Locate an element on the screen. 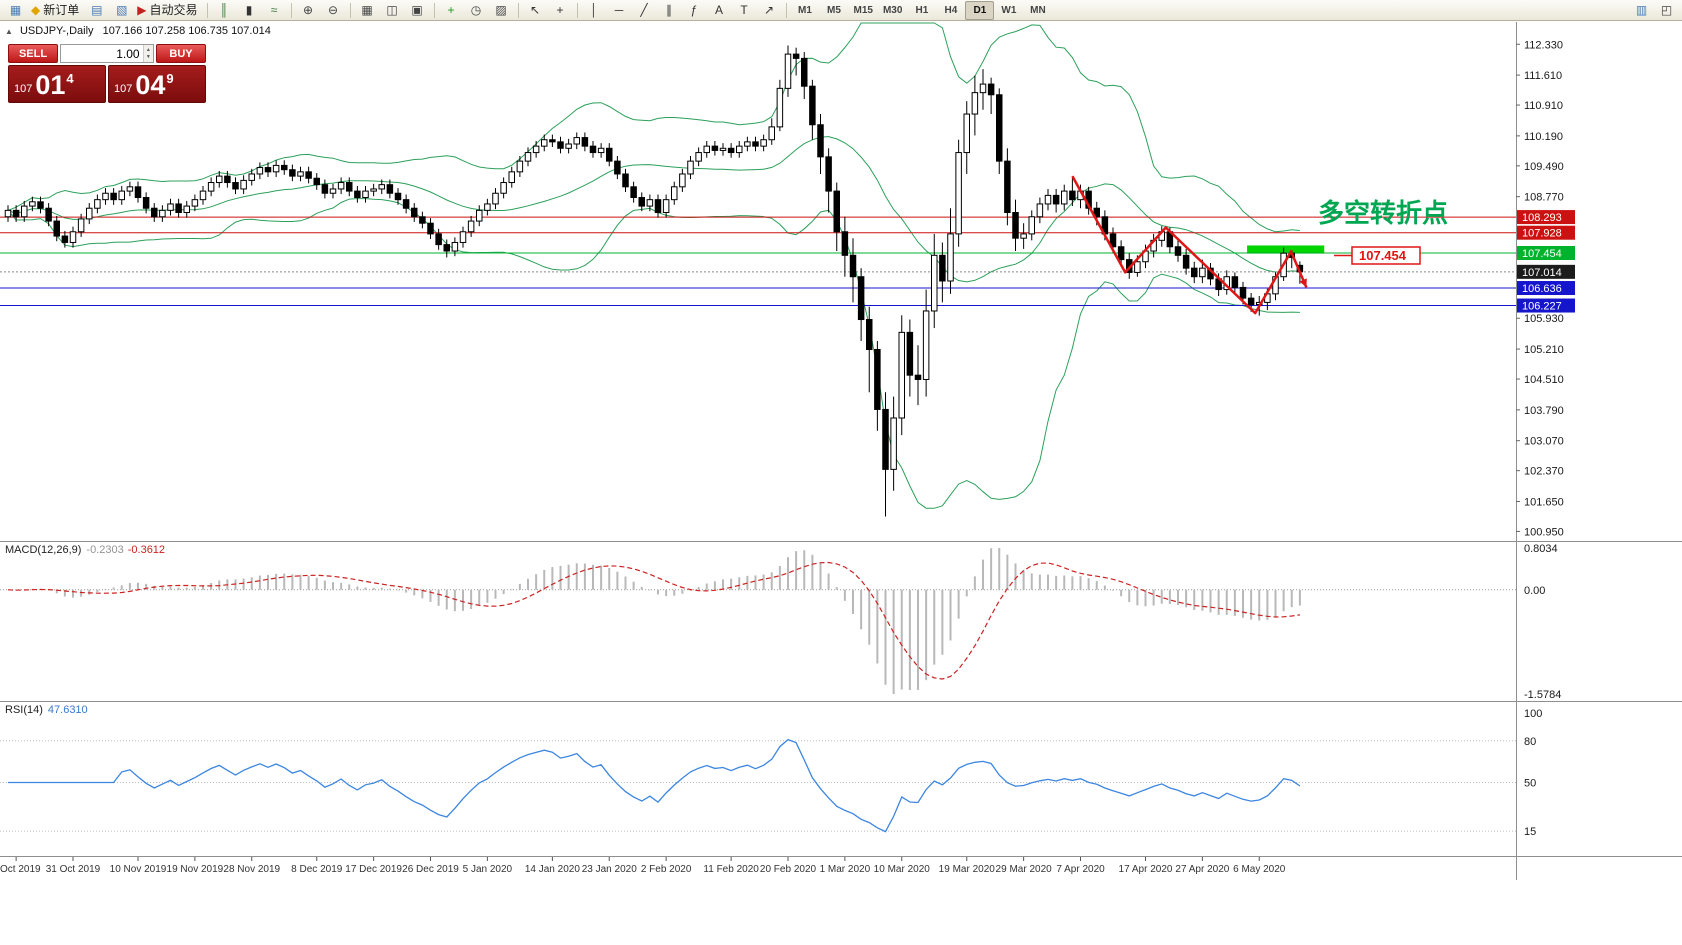  timeframe-d1: D1 is located at coordinates (980, 10).